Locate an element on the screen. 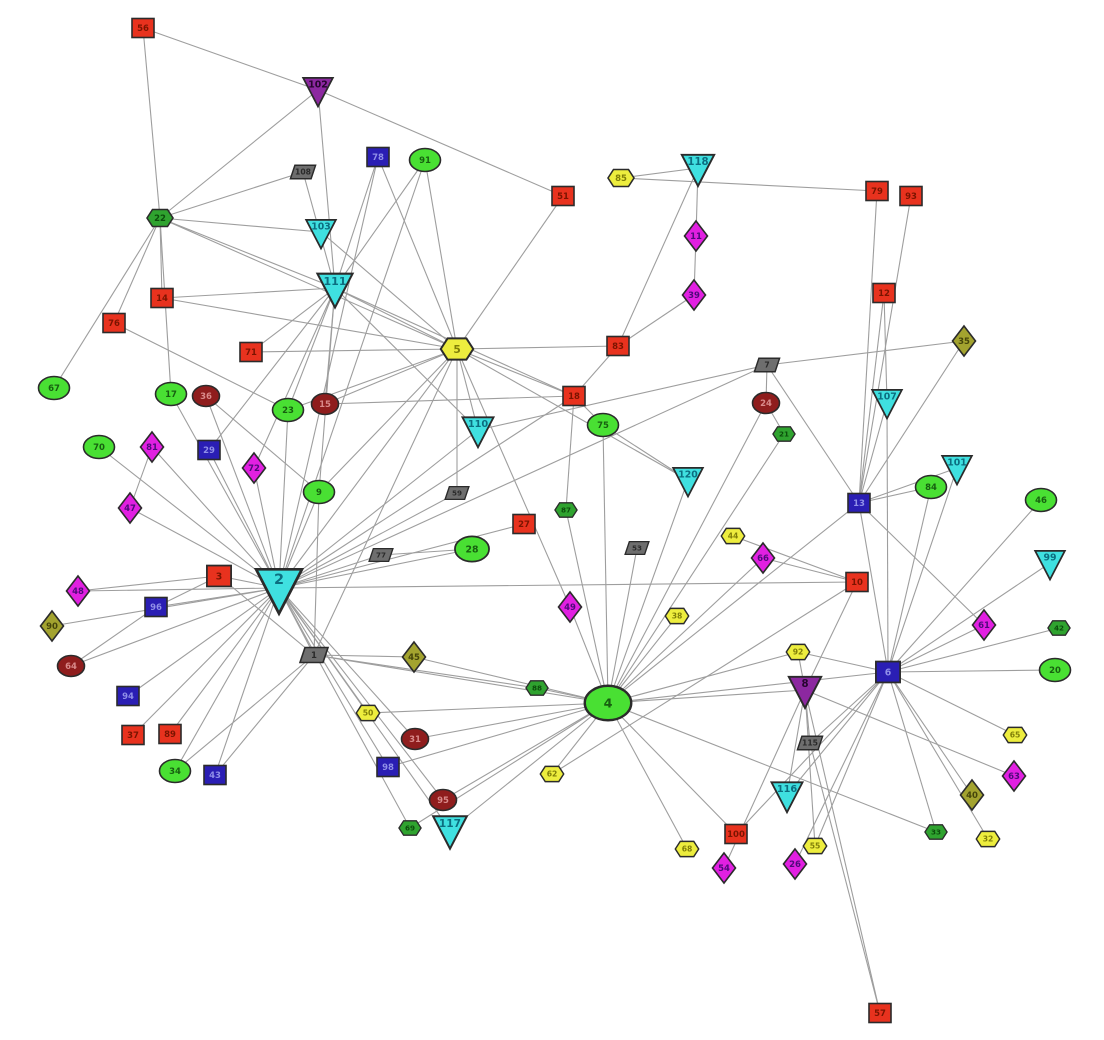 This screenshot has width=1104, height=1040. graph-node-108: 108 is located at coordinates (303, 172).